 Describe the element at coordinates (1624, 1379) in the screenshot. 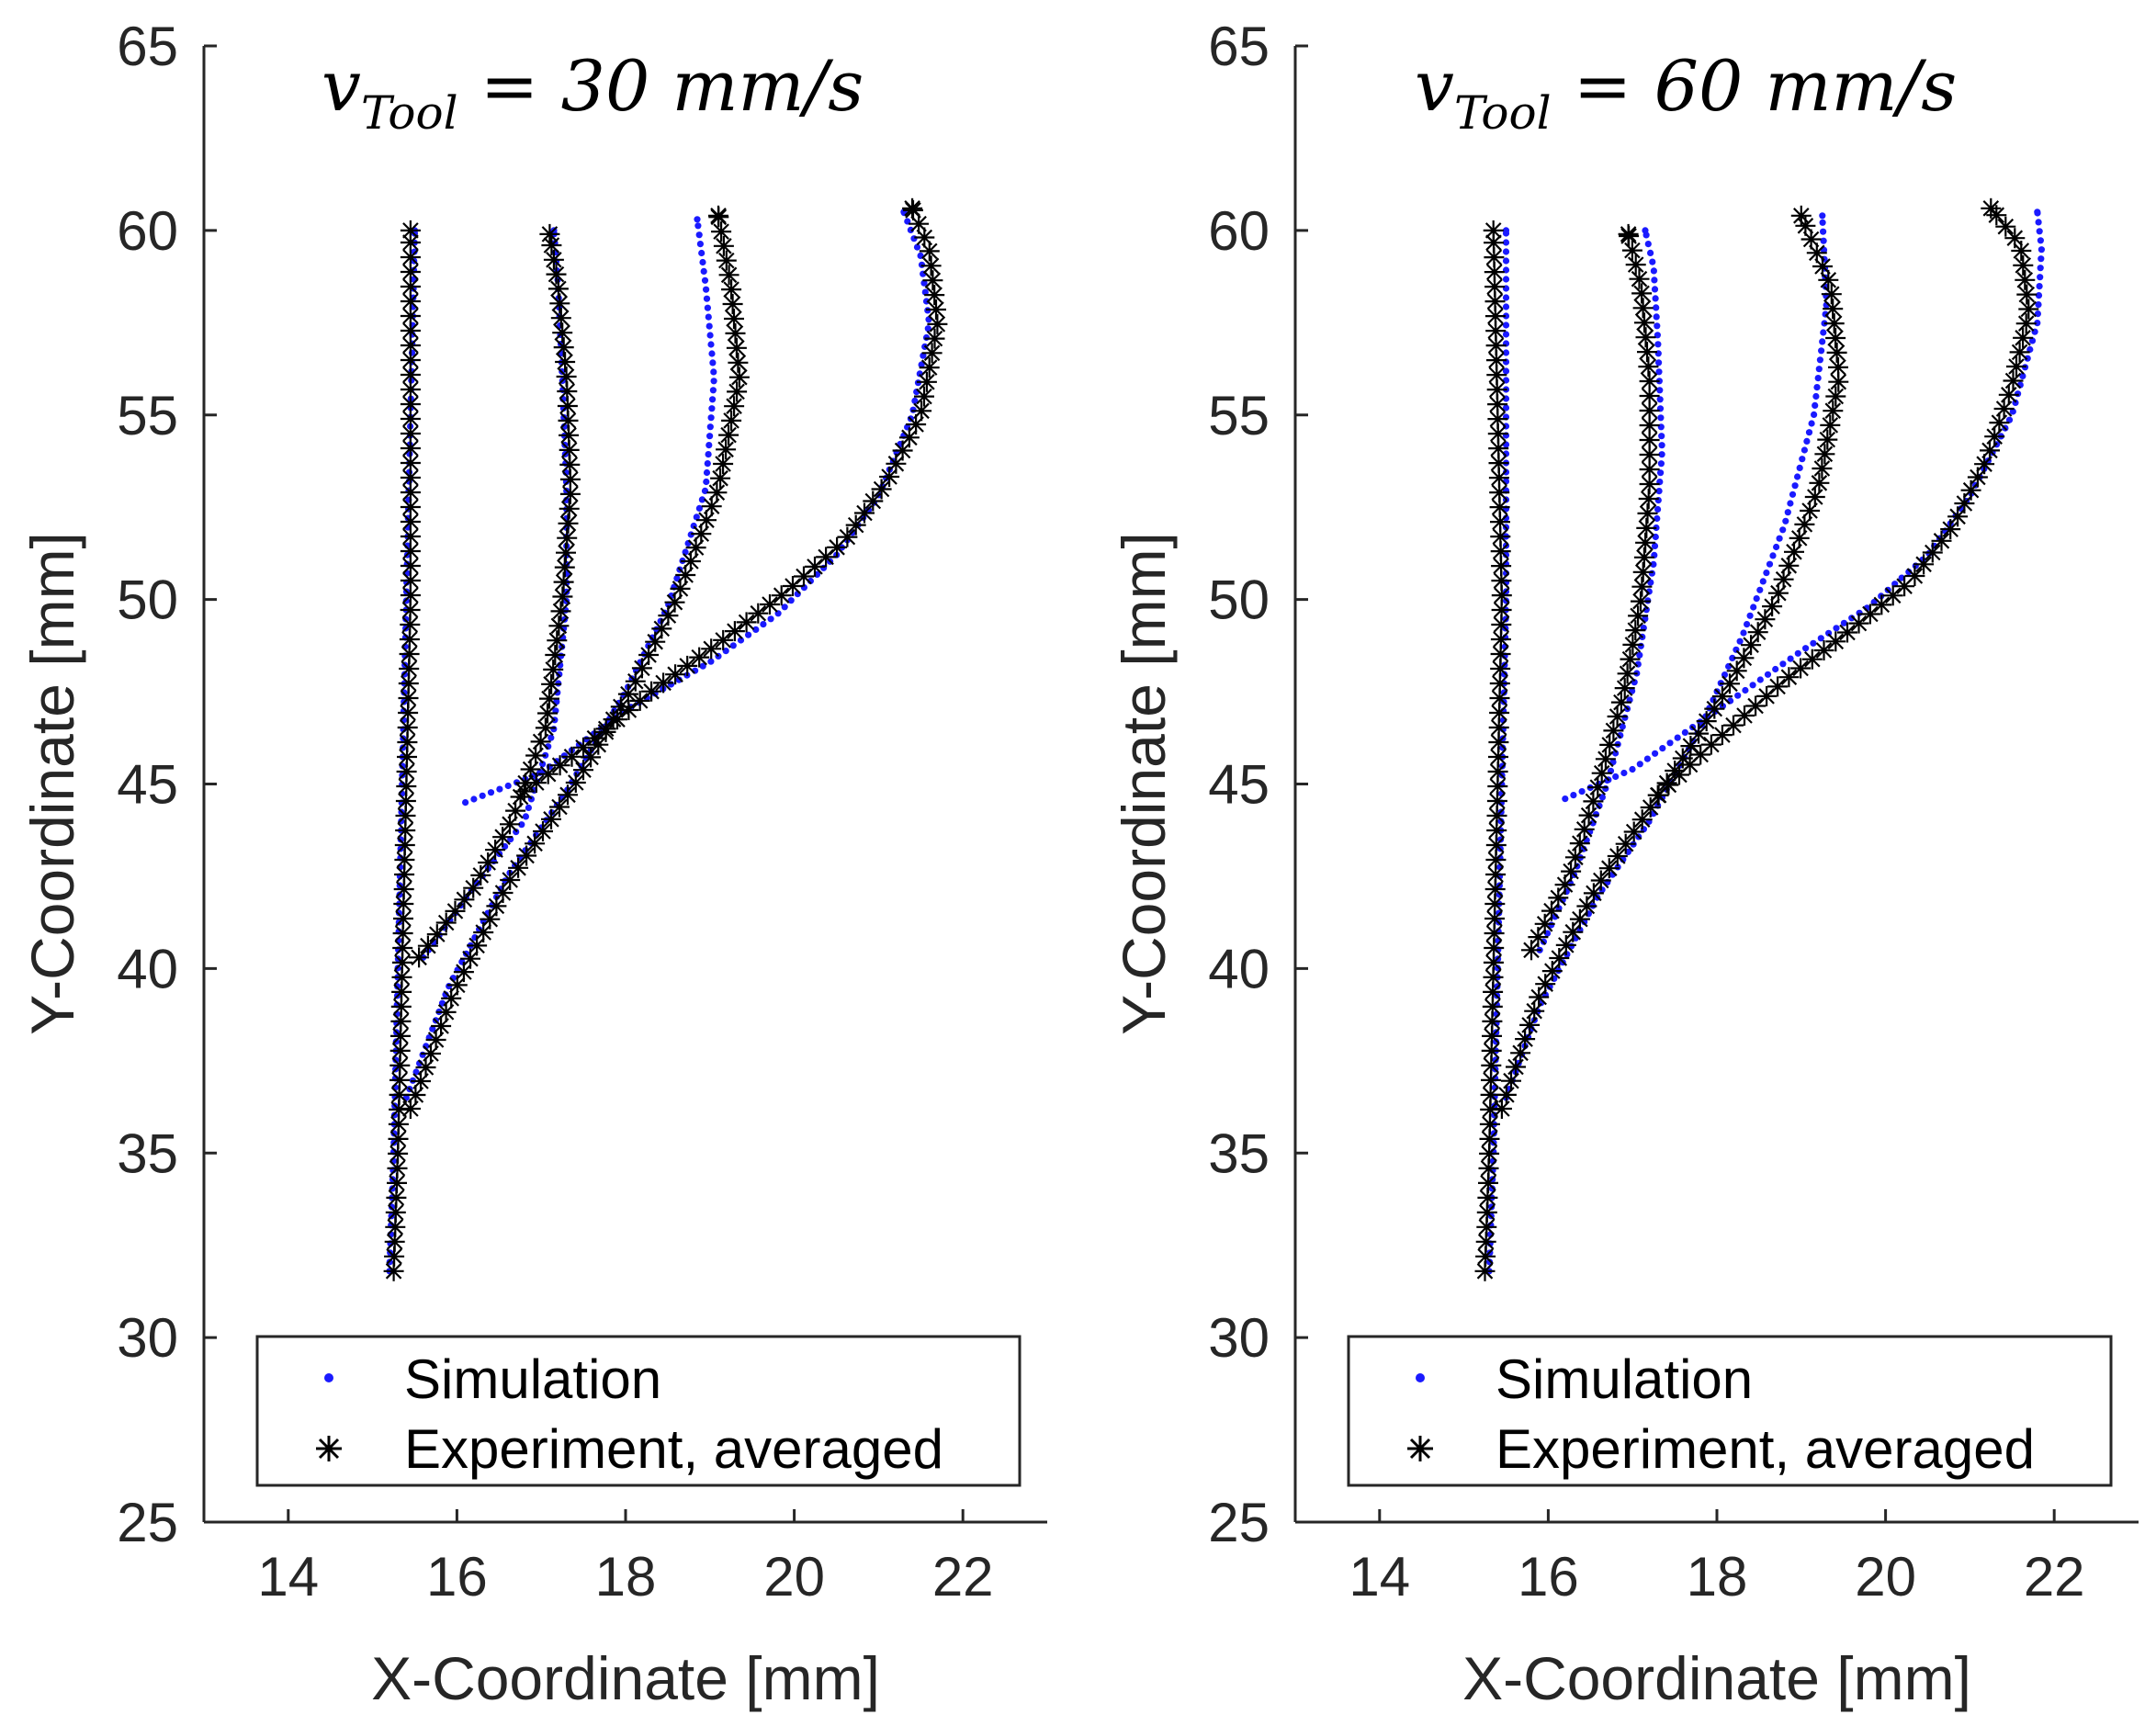

I see `legend-simulation-label: Simulation` at that location.